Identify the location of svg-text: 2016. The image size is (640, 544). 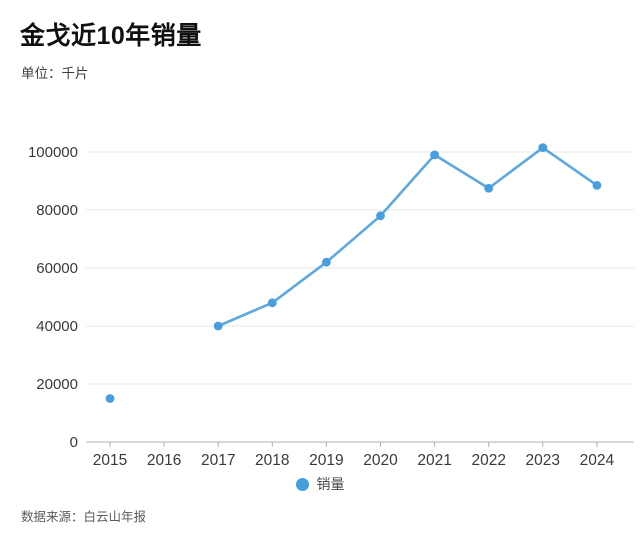
(164, 460).